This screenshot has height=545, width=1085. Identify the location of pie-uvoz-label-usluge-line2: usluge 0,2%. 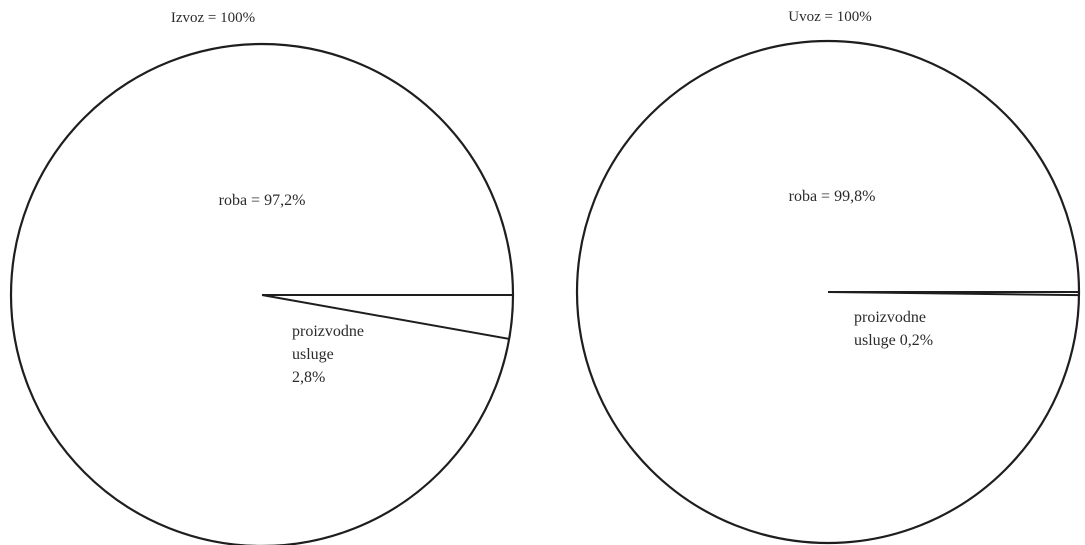
(893, 340).